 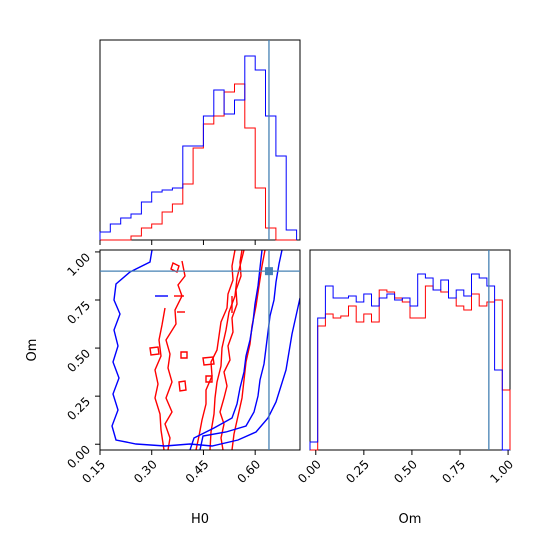 I want to click on red-contour-inner, so click(x=227, y=350).